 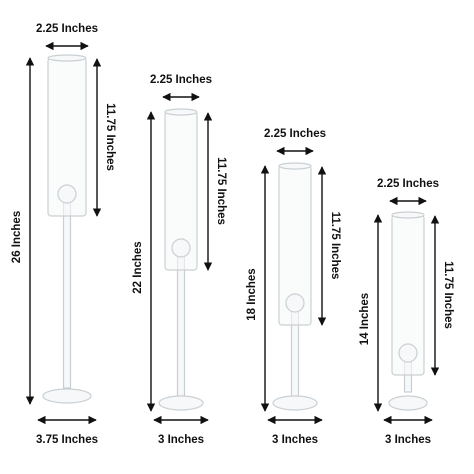 I want to click on total-height-label: 14 Inches, so click(x=365, y=319).